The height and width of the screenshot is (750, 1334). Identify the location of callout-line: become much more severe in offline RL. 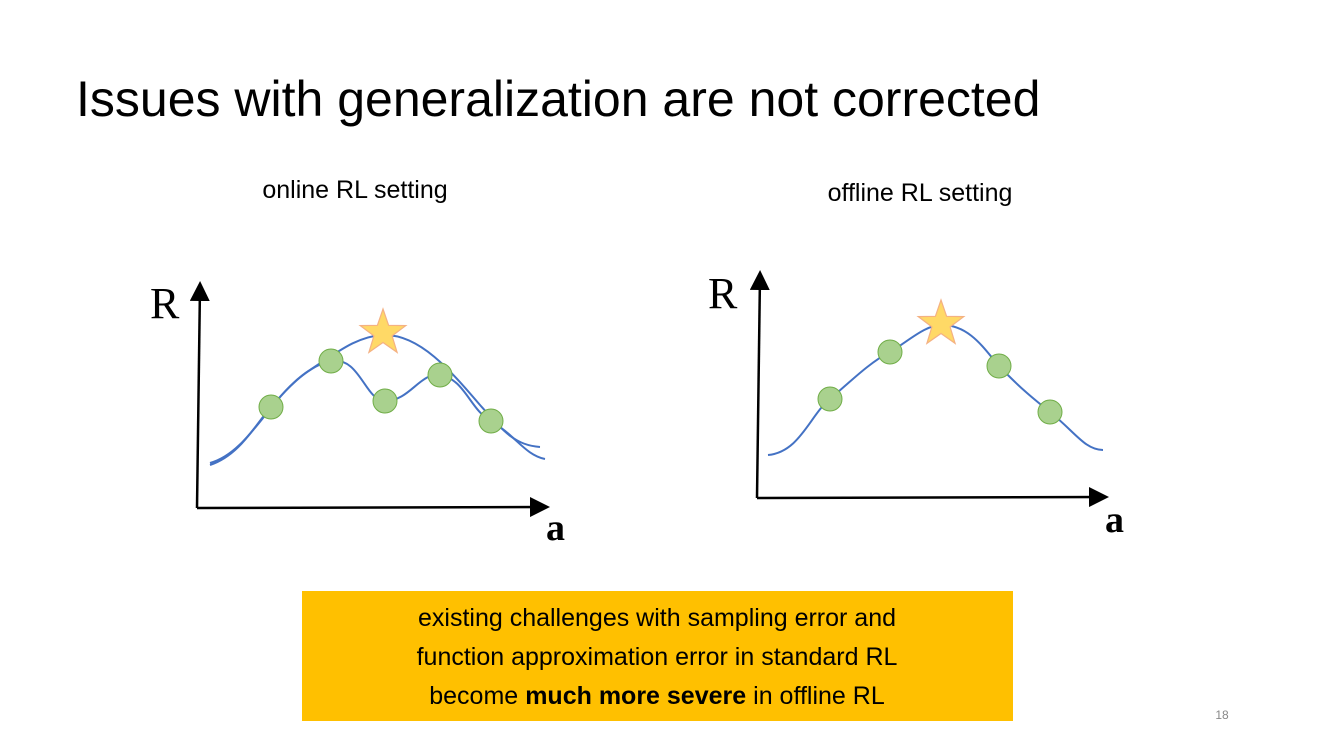
(657, 696).